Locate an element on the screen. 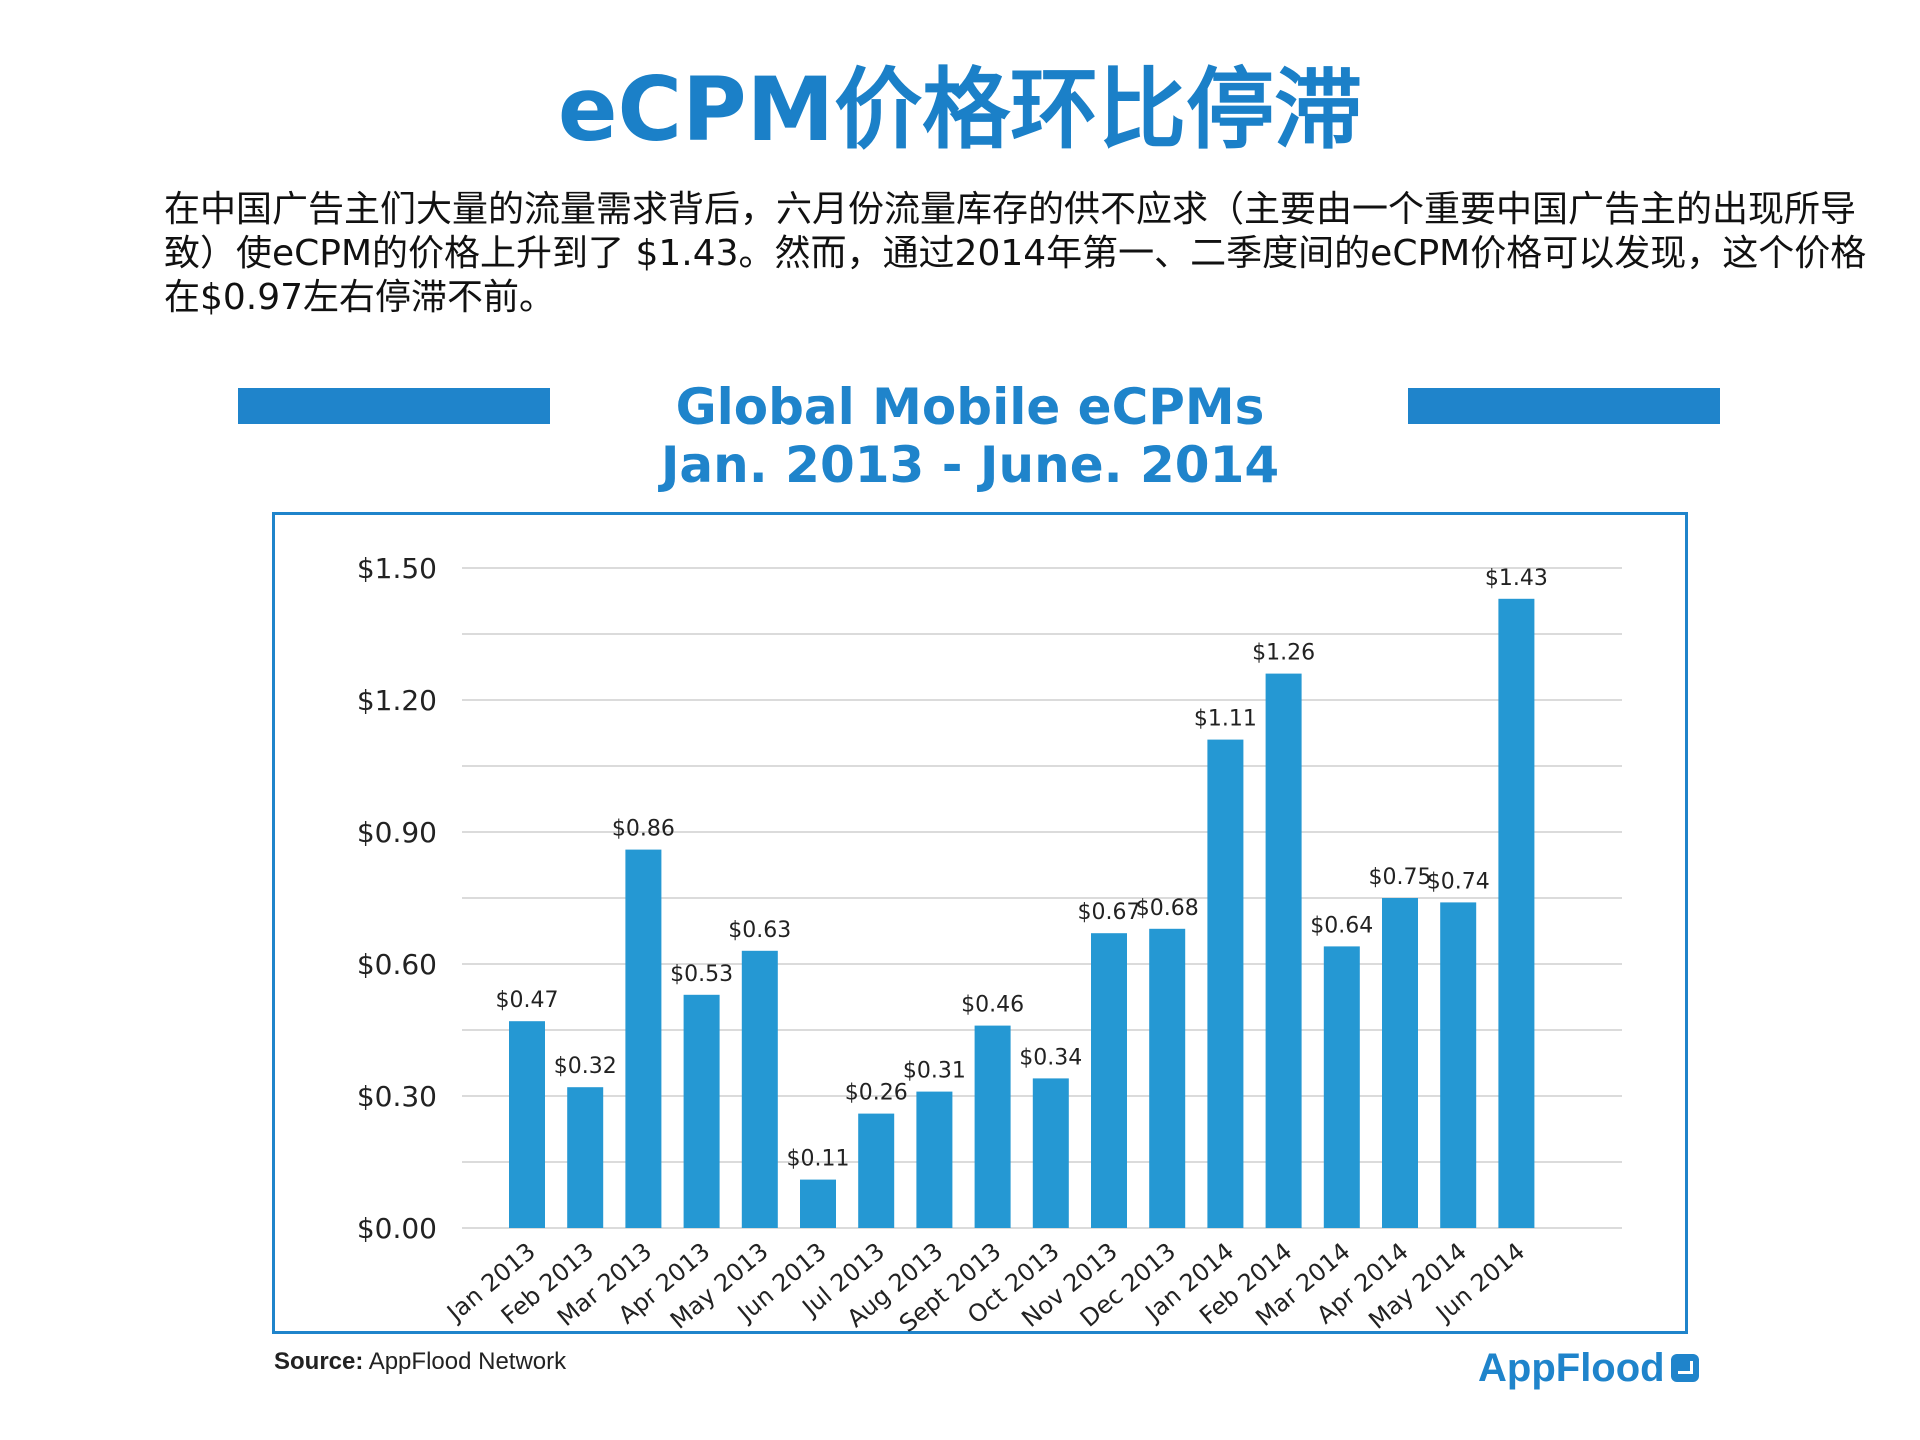 This screenshot has height=1440, width=1920. bar-value-label: $0.47 is located at coordinates (527, 1000).